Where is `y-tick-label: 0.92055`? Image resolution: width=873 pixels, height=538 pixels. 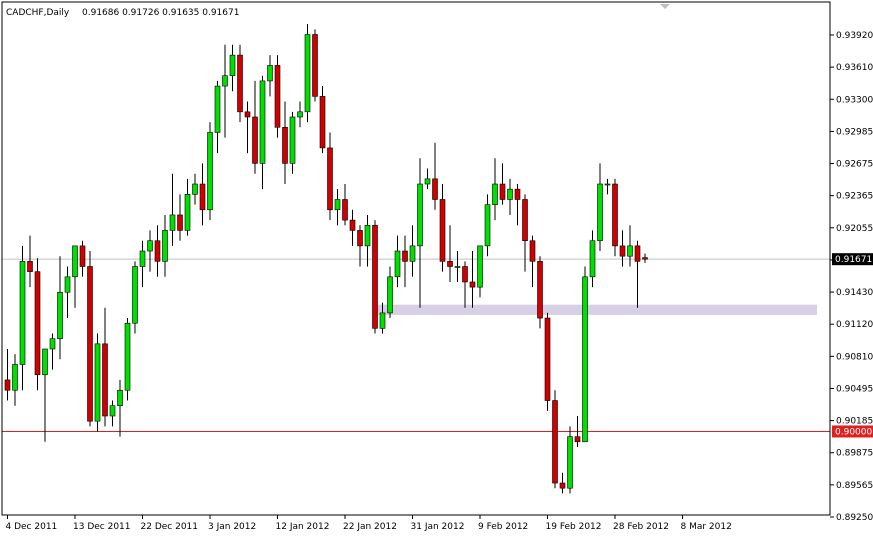 y-tick-label: 0.92055 is located at coordinates (854, 229).